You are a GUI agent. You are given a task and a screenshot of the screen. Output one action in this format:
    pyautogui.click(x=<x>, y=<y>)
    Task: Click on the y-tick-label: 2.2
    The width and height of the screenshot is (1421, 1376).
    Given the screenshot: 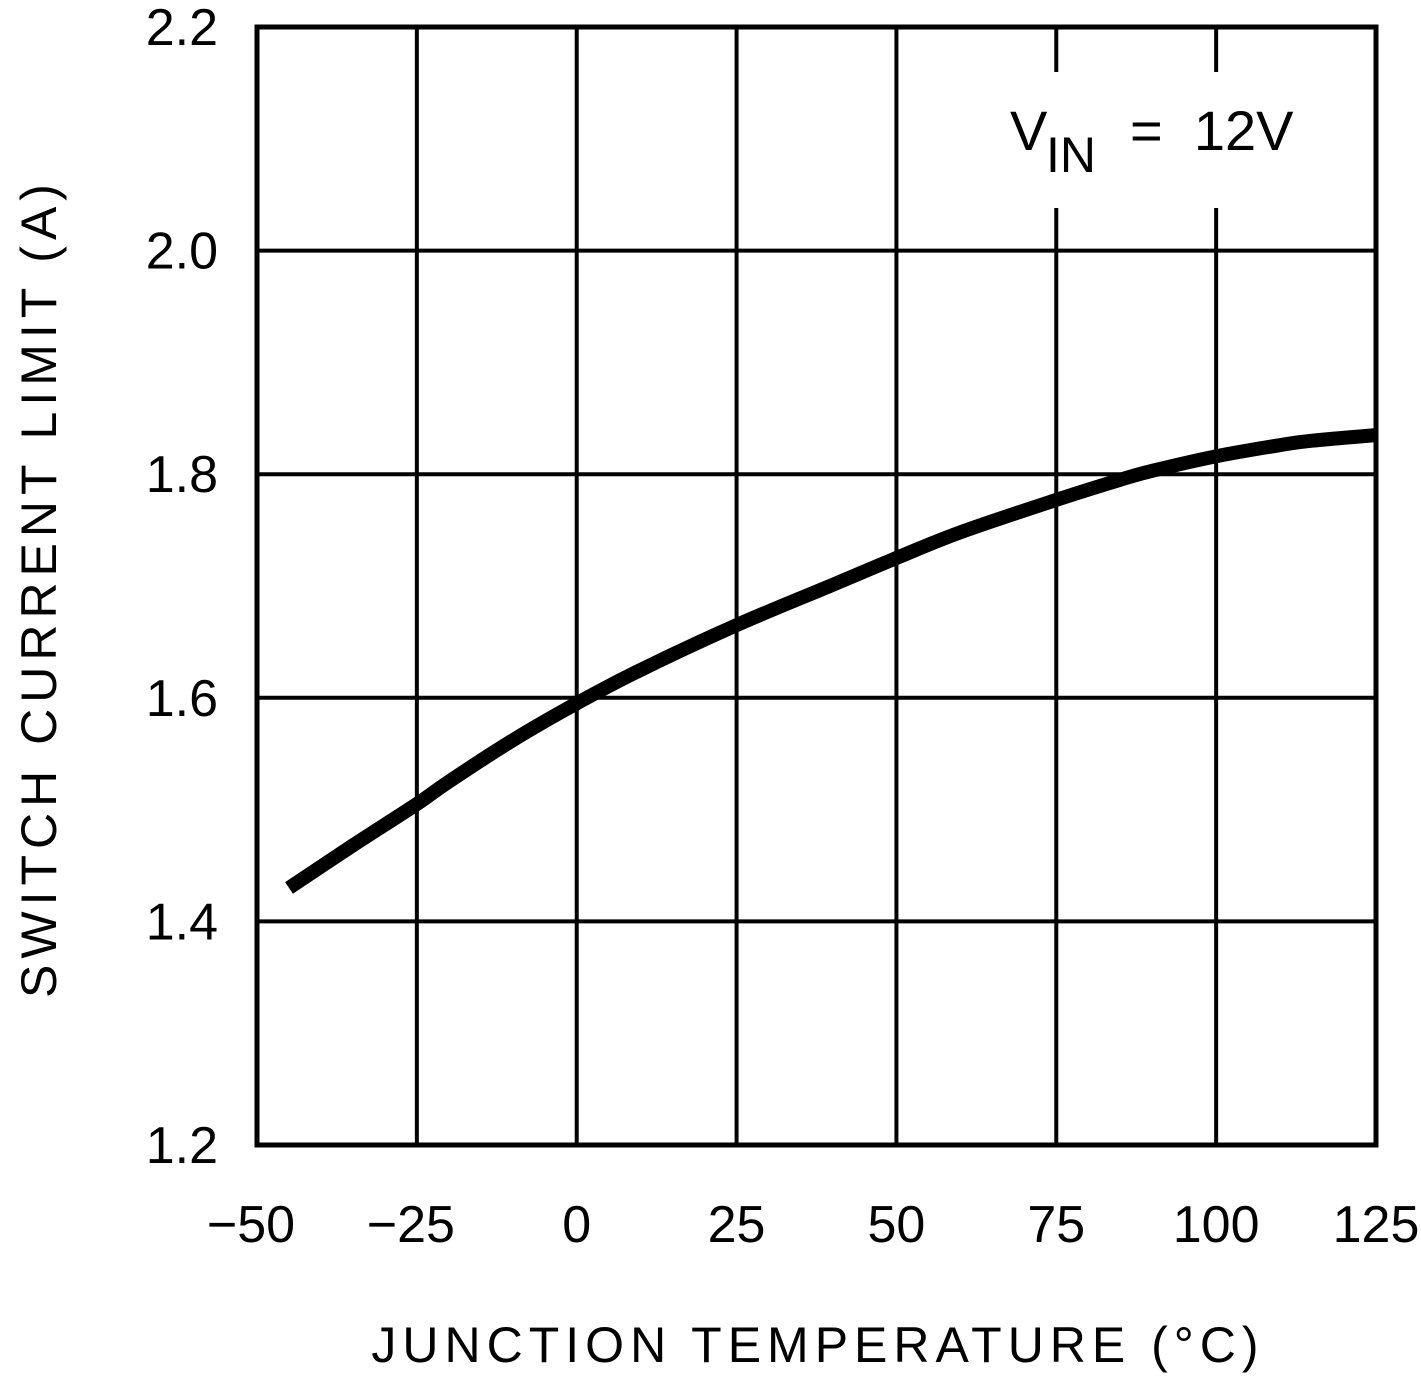 What is the action you would take?
    pyautogui.click(x=182, y=28)
    